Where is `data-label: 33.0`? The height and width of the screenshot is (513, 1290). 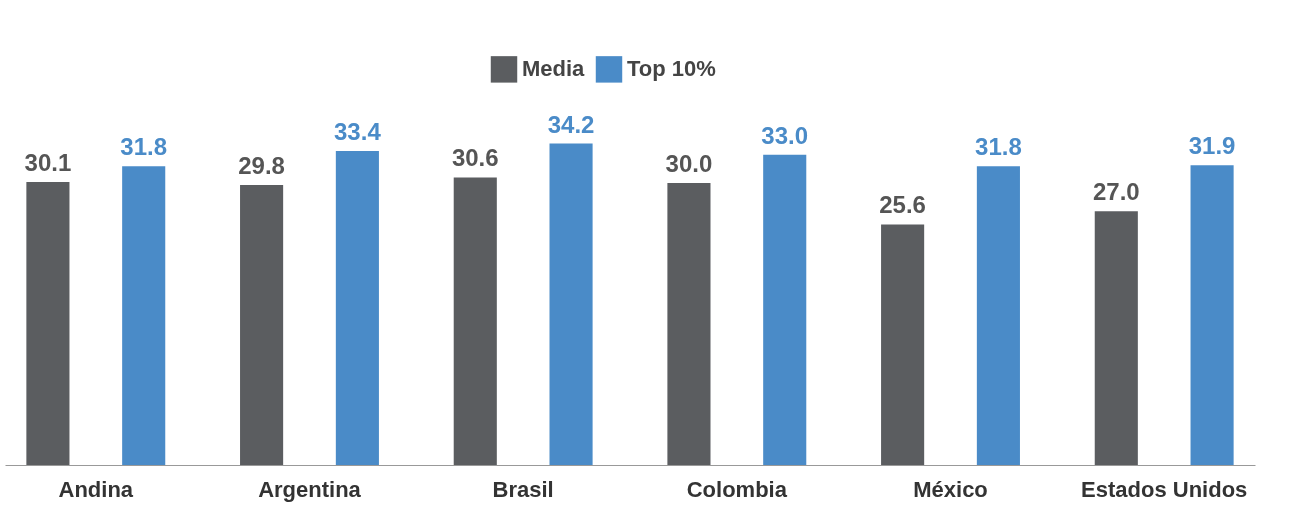 data-label: 33.0 is located at coordinates (785, 135).